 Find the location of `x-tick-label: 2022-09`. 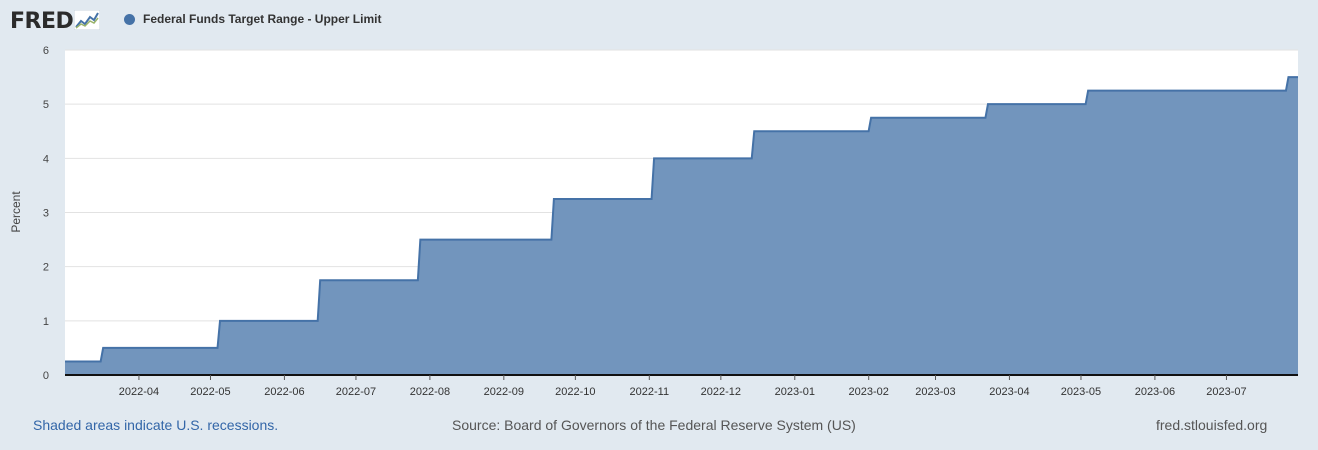

x-tick-label: 2022-09 is located at coordinates (504, 392).